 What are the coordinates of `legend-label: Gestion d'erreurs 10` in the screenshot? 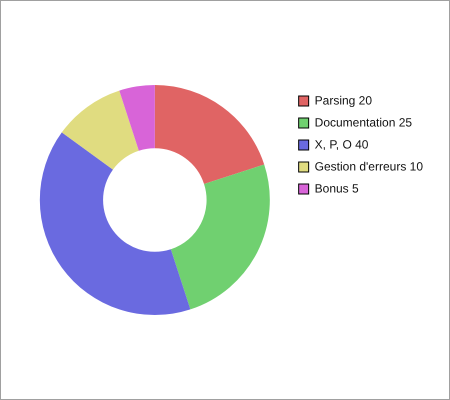 It's located at (369, 166).